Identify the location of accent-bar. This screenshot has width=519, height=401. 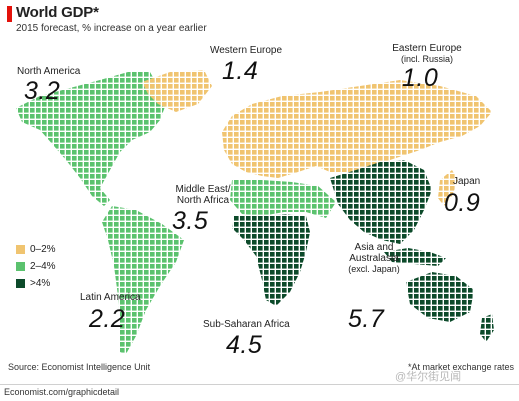
(9, 14).